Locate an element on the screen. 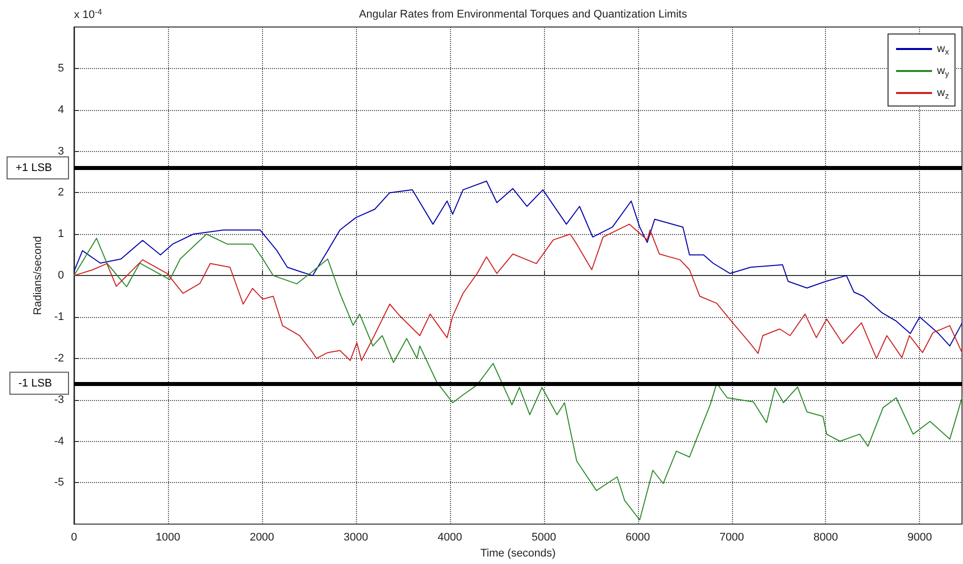 Image resolution: width=963 pixels, height=564 pixels. x-tick-label: 0 is located at coordinates (74, 538).